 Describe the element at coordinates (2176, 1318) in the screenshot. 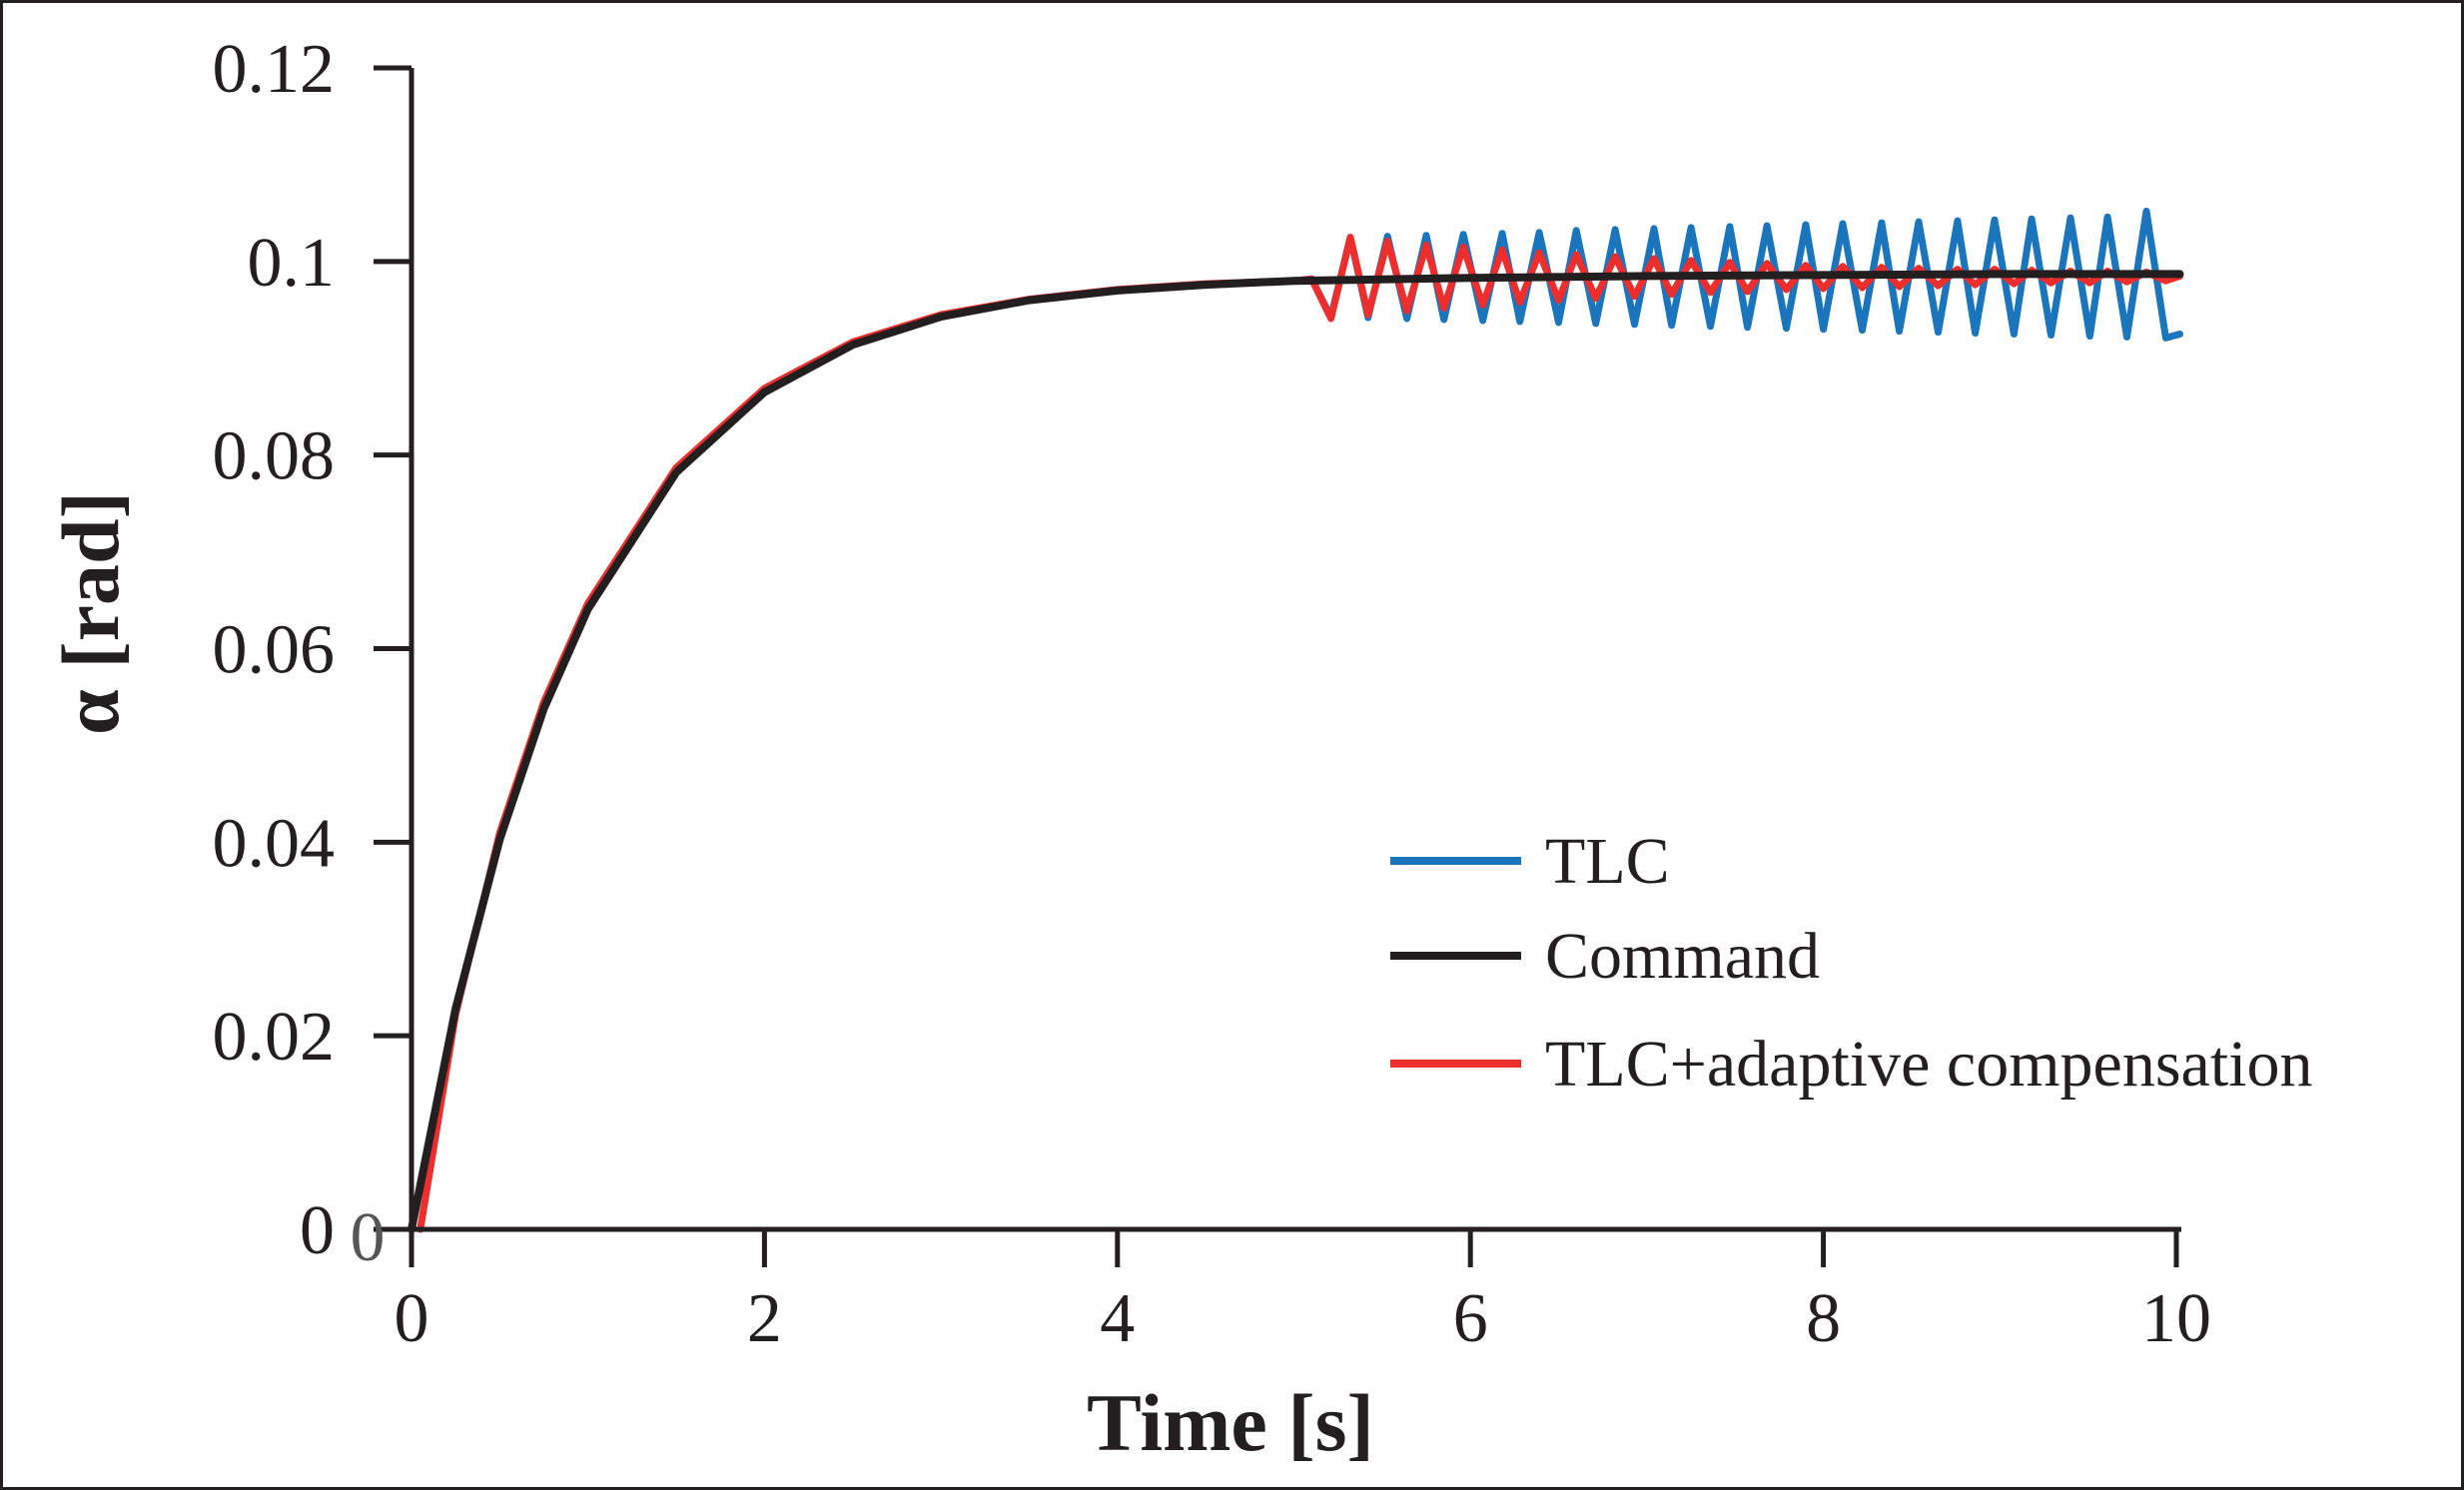

I see `x-tick-label: 10` at that location.